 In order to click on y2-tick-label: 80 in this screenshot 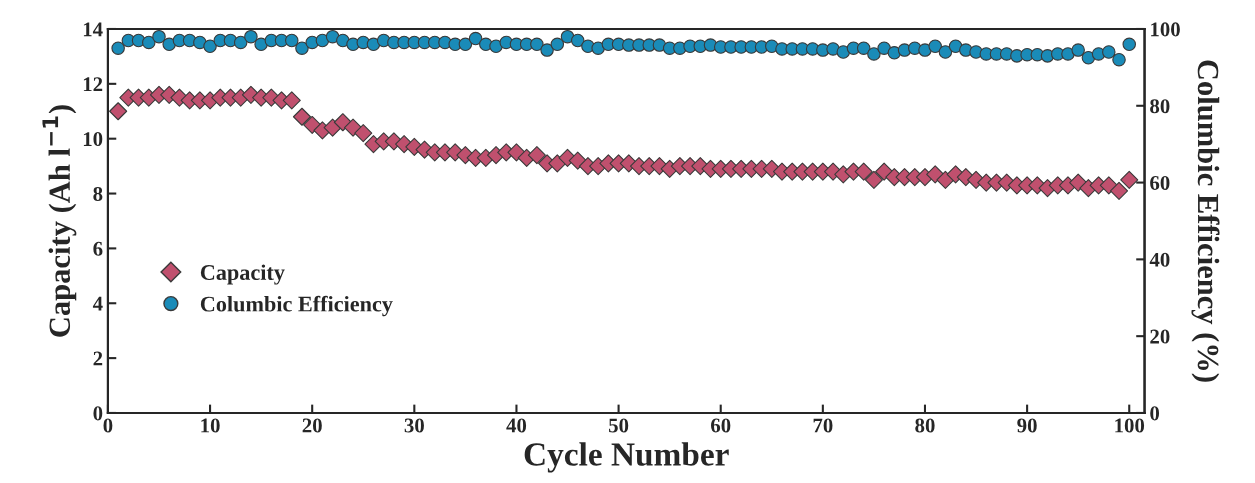, I will do `click(1160, 106)`.